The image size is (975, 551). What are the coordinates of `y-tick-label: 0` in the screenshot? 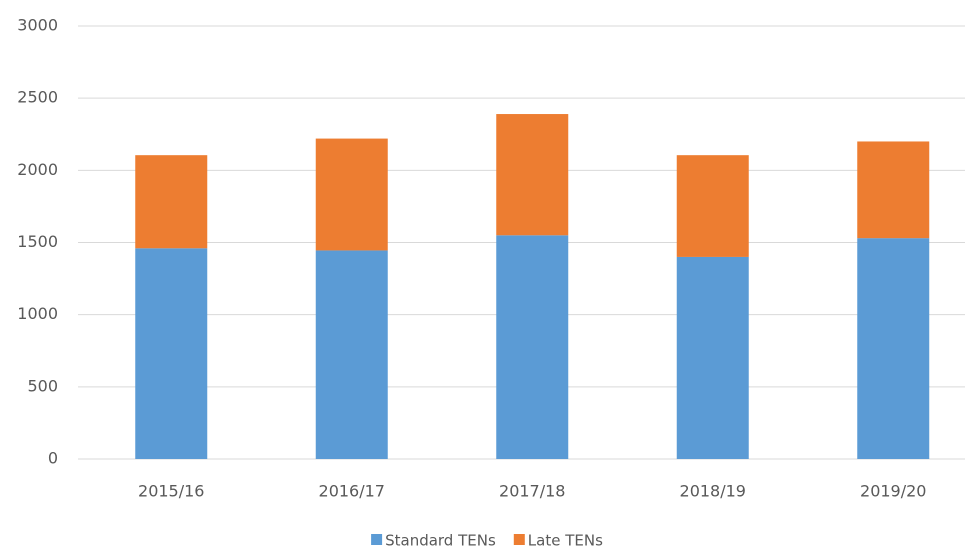 It's located at (53, 458).